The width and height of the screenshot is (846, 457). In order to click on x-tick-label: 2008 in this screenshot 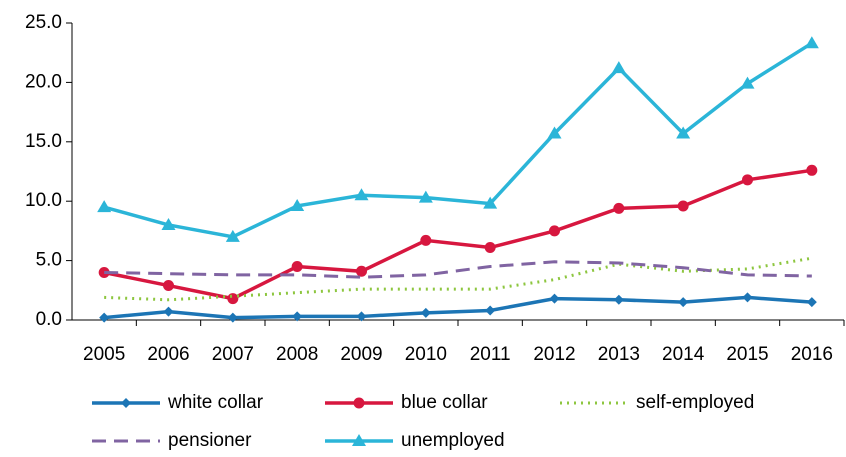, I will do `click(297, 354)`.